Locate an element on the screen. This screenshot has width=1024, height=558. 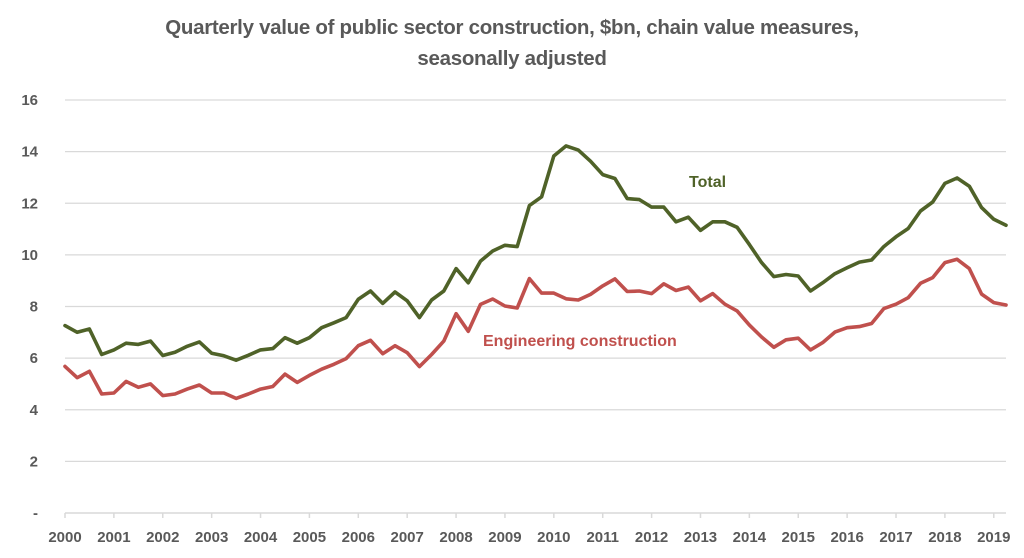
x-tick-label: 2010 is located at coordinates (553, 537).